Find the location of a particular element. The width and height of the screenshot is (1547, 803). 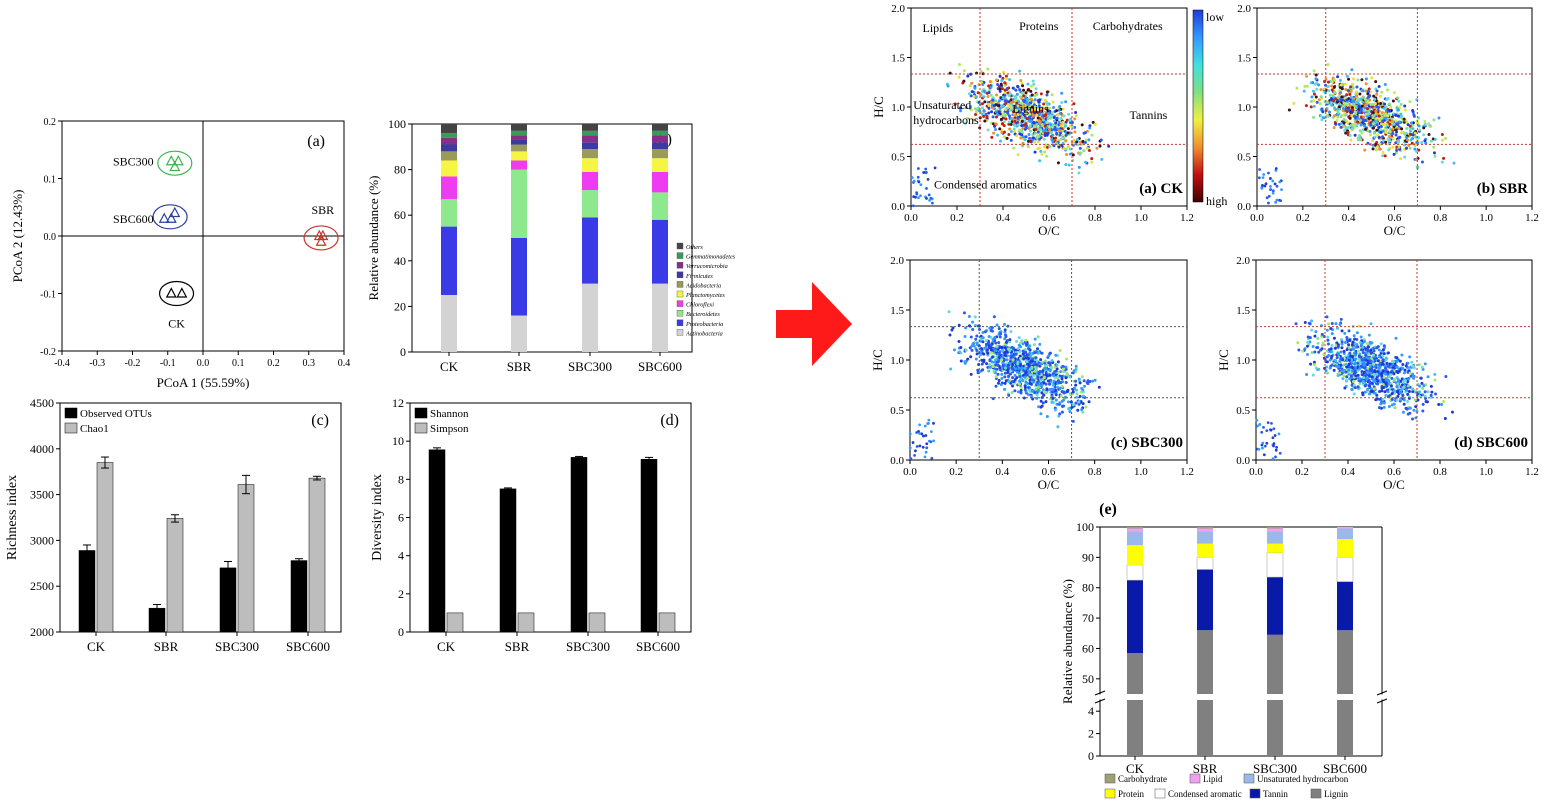

y-axis-label: Diversity index is located at coordinates (377, 517).